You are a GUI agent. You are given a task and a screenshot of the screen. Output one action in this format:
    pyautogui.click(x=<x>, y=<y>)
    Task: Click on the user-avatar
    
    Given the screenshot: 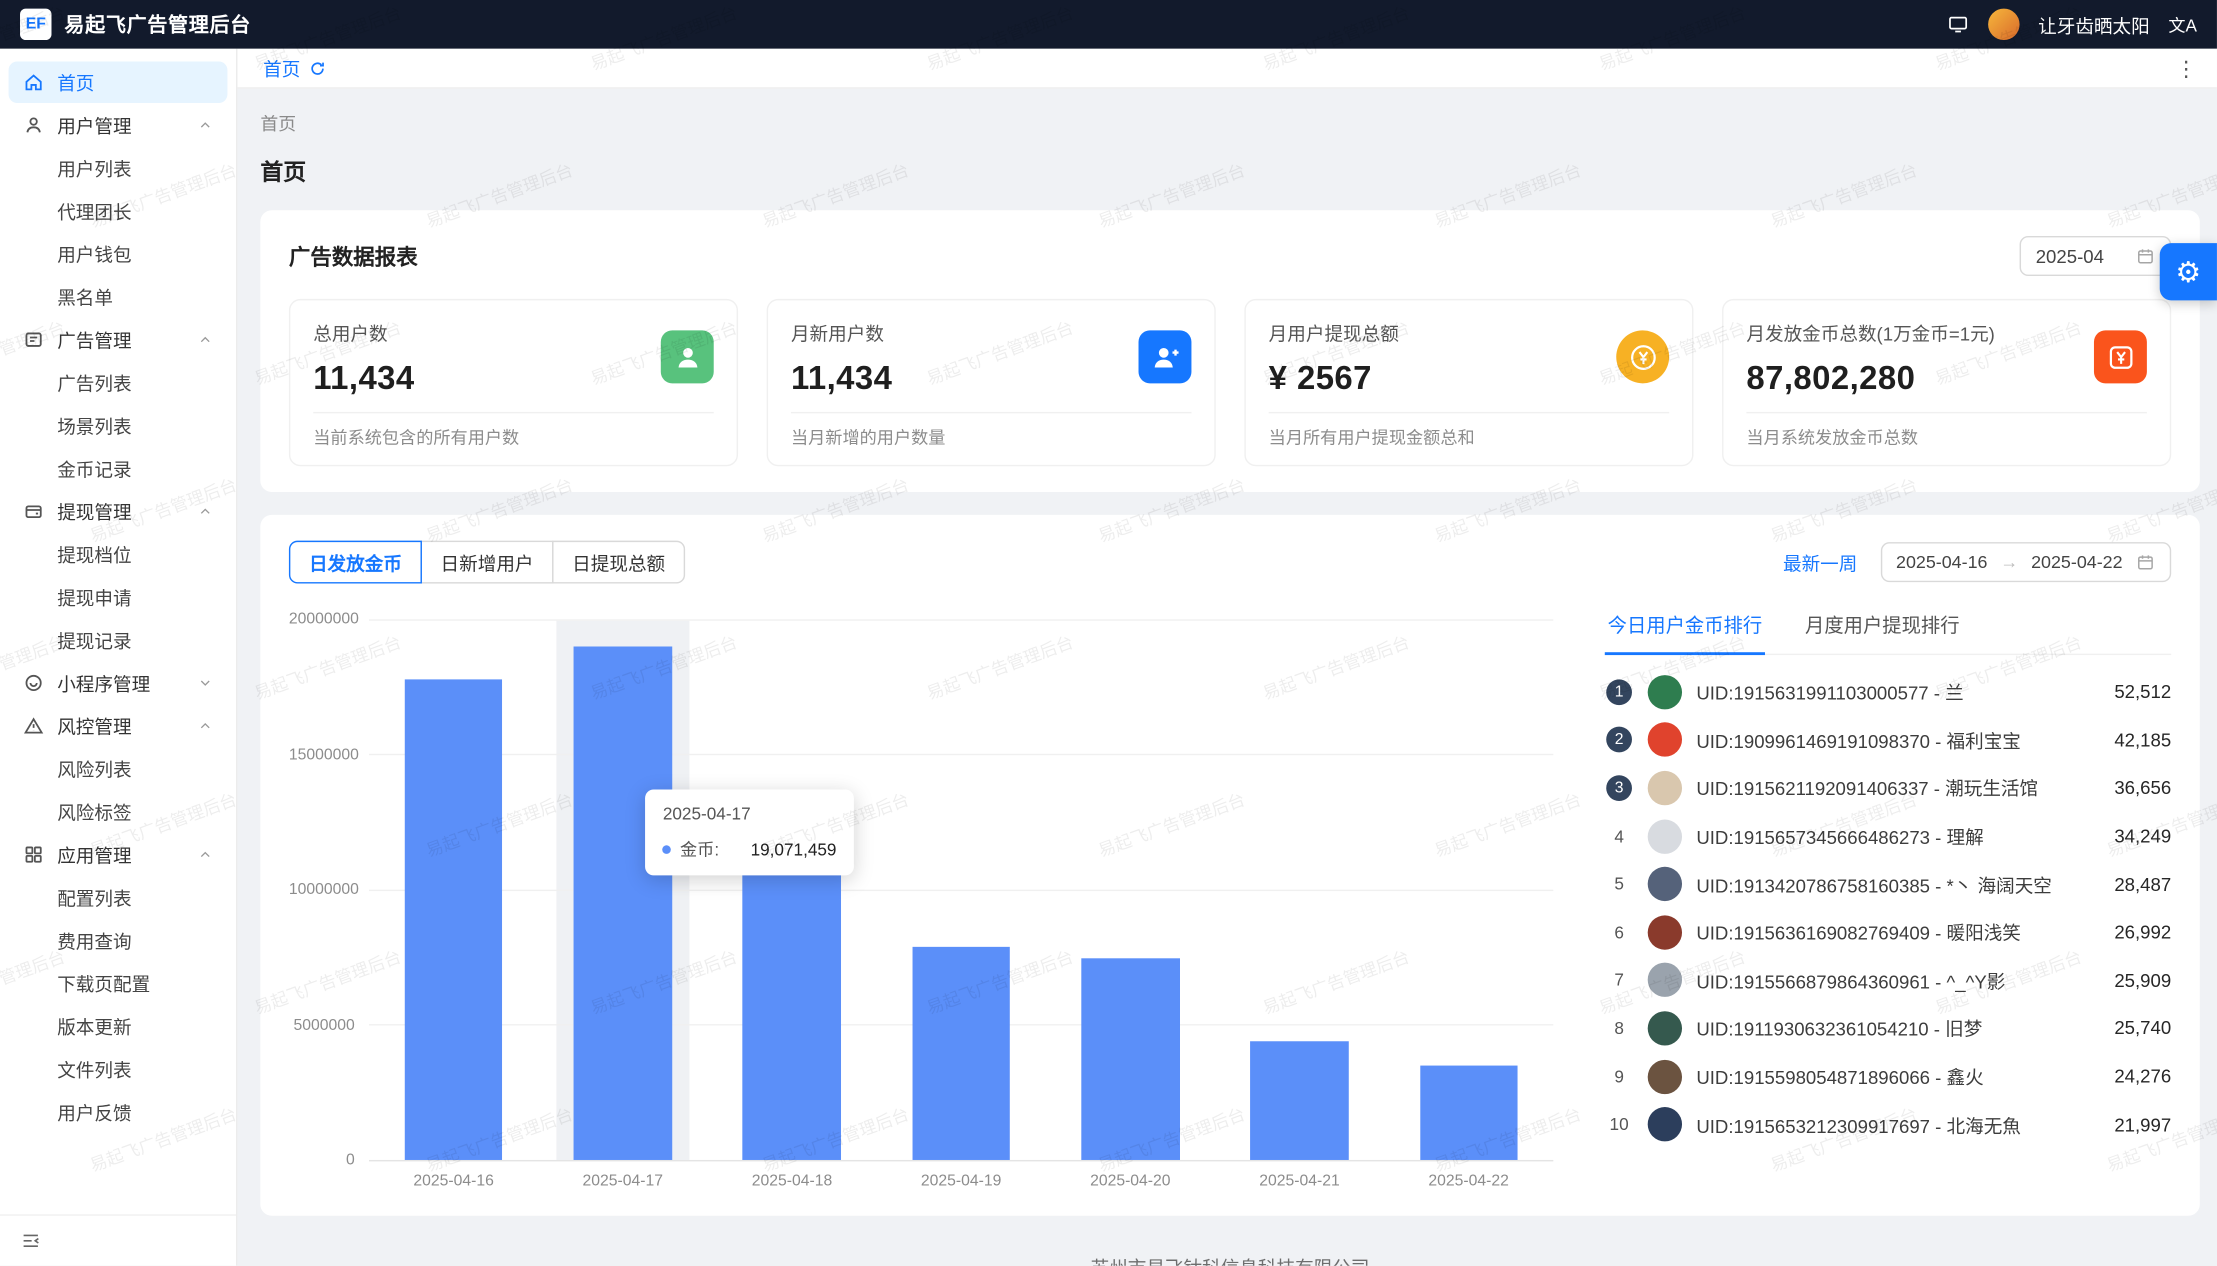 What is the action you would take?
    pyautogui.click(x=2004, y=24)
    